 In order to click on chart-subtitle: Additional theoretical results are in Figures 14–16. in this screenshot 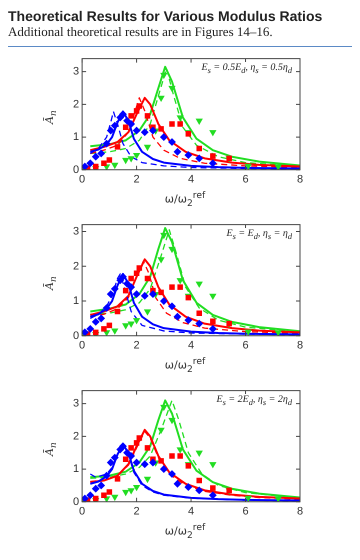, I will do `click(141, 32)`.